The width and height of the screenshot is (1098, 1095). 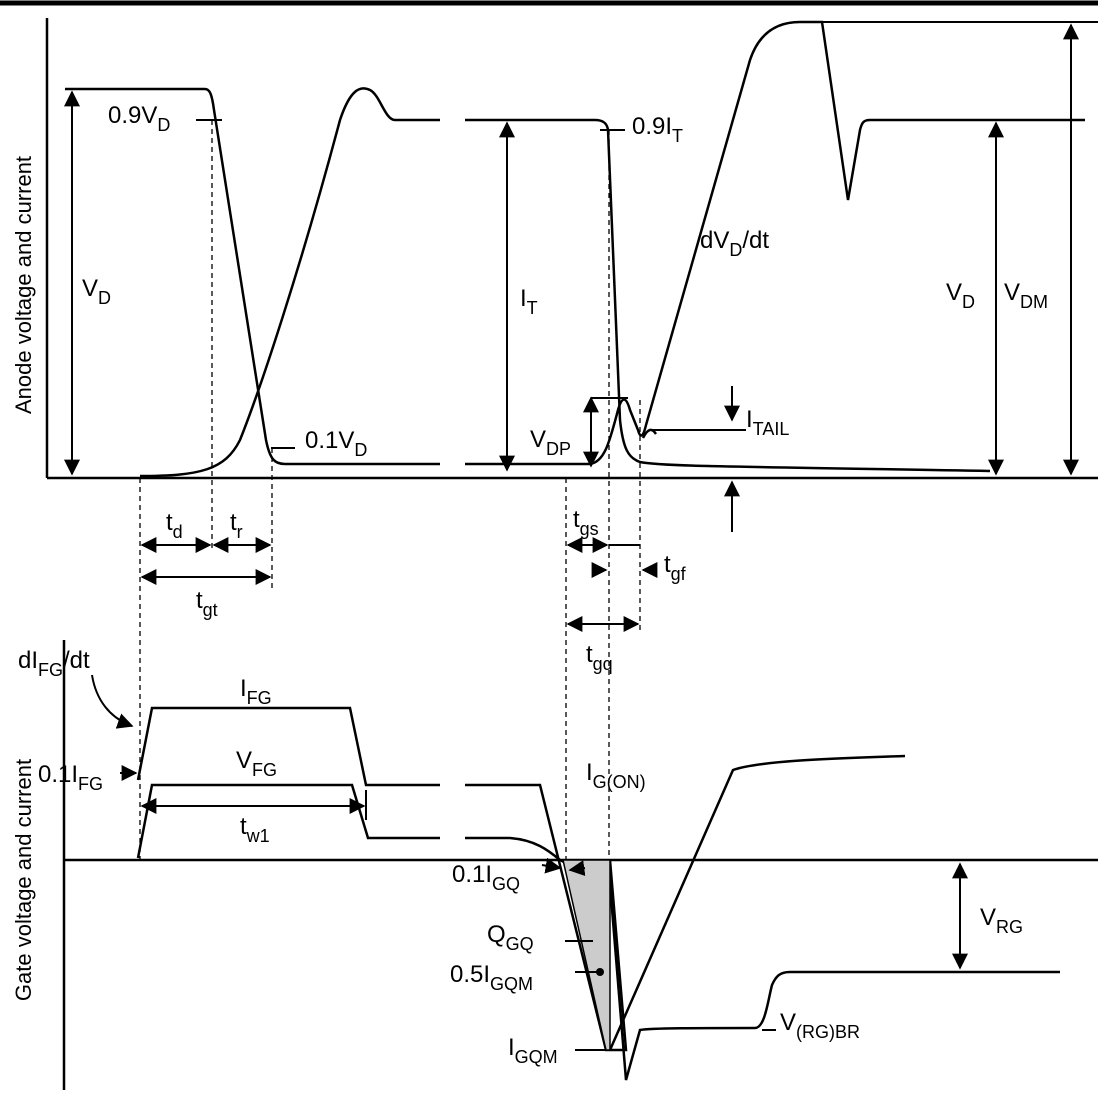 I want to click on gate-current-ifg, so click(x=288, y=746).